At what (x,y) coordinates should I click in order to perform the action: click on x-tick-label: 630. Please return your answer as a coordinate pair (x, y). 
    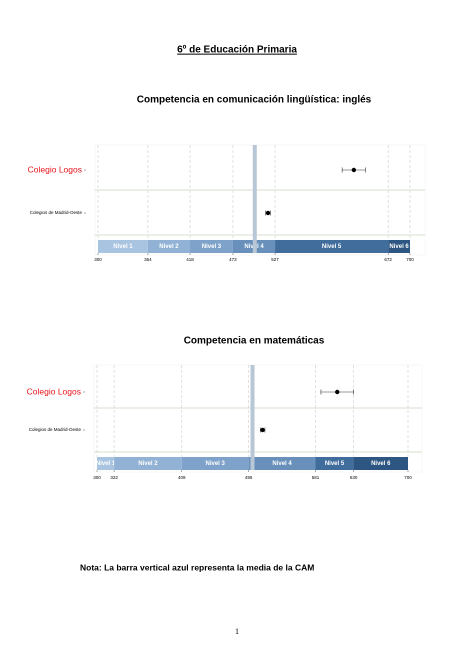
    Looking at the image, I should click on (354, 477).